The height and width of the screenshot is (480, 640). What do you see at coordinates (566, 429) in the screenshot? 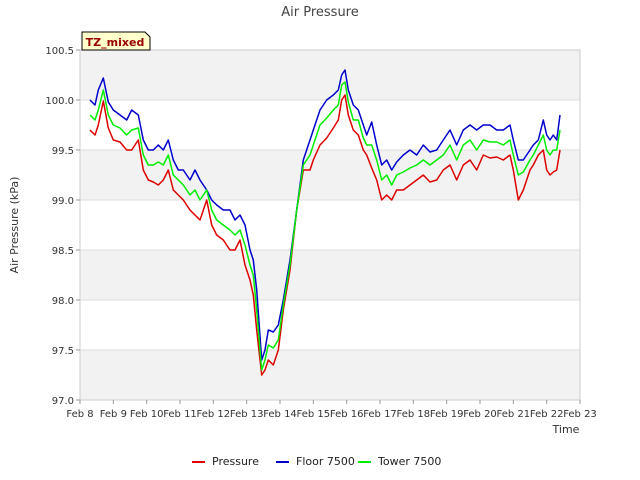
I see `x-axis-label: Time` at bounding box center [566, 429].